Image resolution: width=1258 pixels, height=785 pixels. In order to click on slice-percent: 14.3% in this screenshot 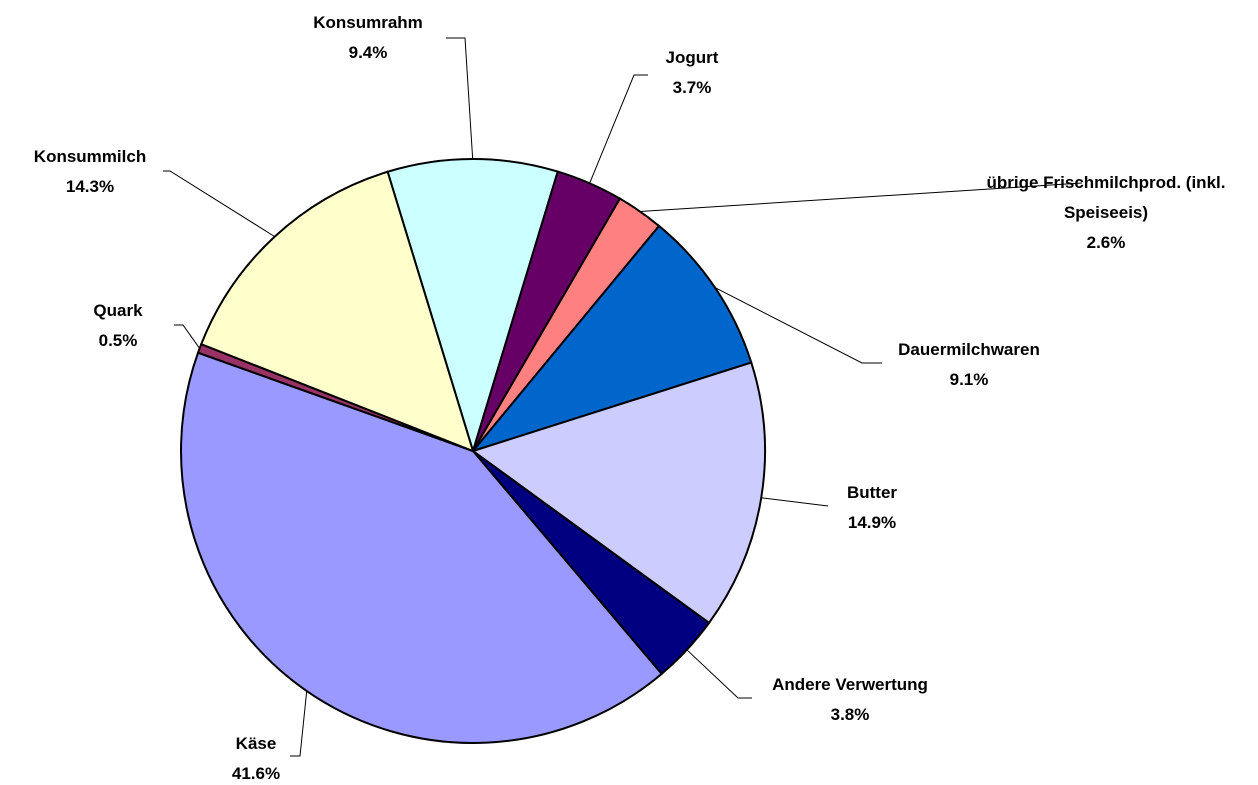, I will do `click(90, 186)`.